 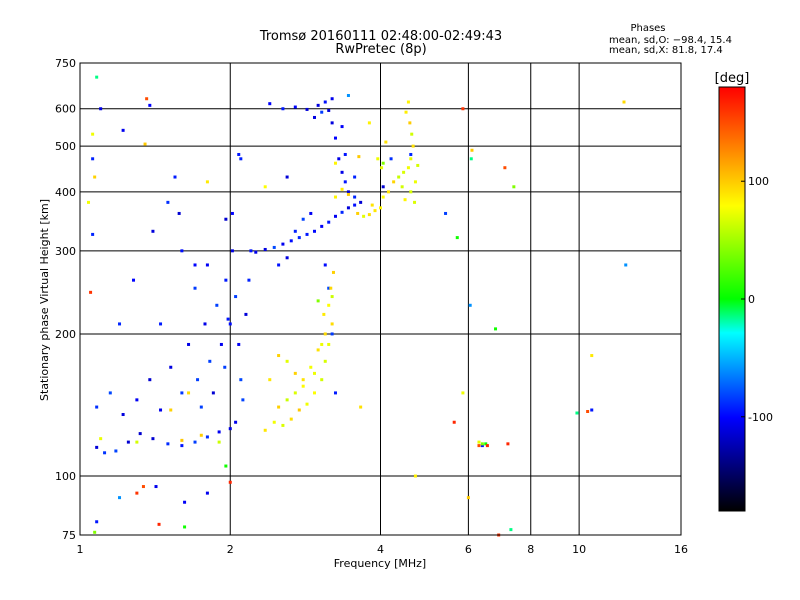 What do you see at coordinates (681, 549) in the screenshot?
I see `x-tick-label: 16` at bounding box center [681, 549].